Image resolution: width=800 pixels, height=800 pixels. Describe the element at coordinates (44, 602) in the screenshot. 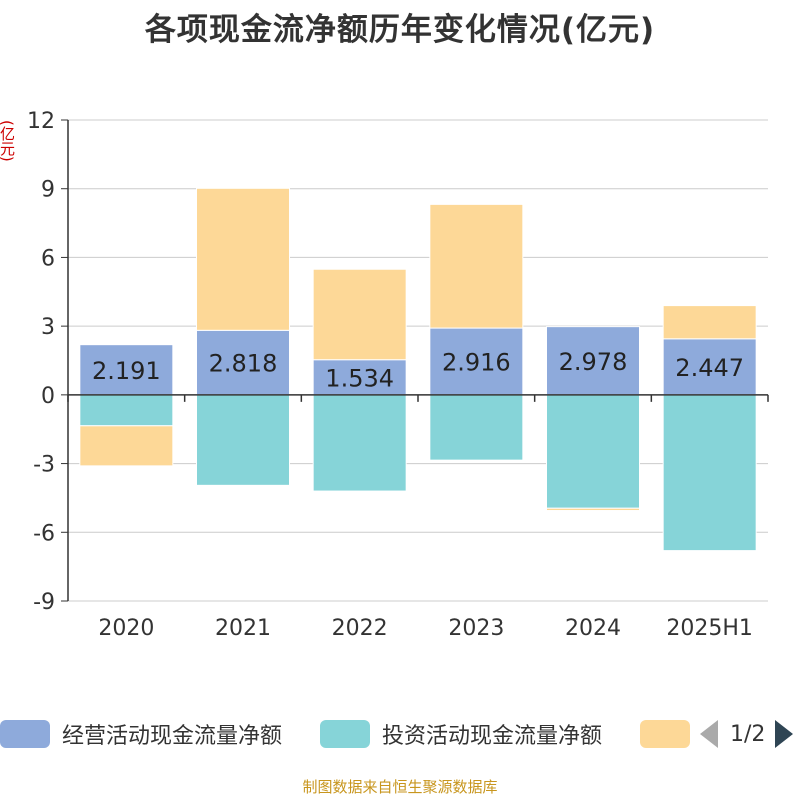

I see `y-tick-label: -9` at that location.